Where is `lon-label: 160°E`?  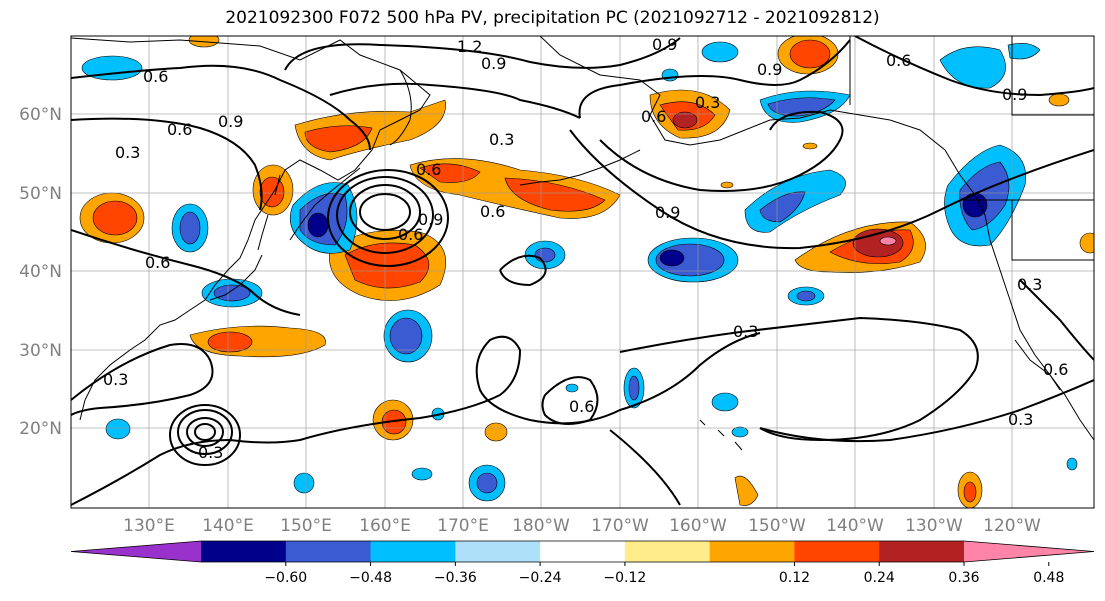 lon-label: 160°E is located at coordinates (385, 526).